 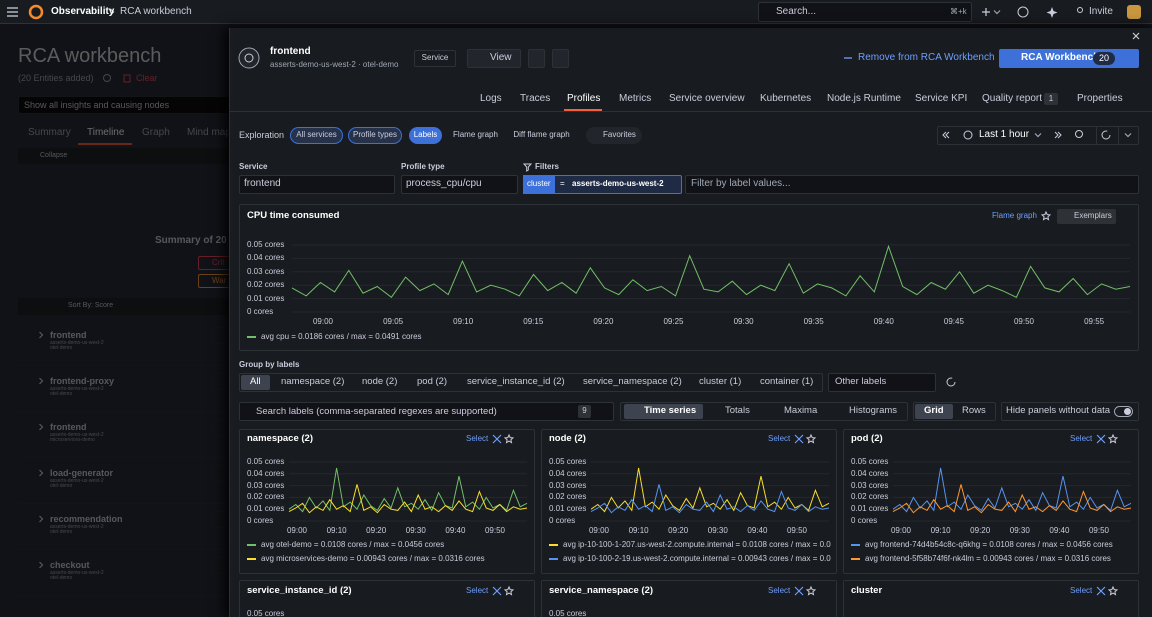 What do you see at coordinates (54, 155) in the screenshot?
I see `collapse-button: Collapse` at bounding box center [54, 155].